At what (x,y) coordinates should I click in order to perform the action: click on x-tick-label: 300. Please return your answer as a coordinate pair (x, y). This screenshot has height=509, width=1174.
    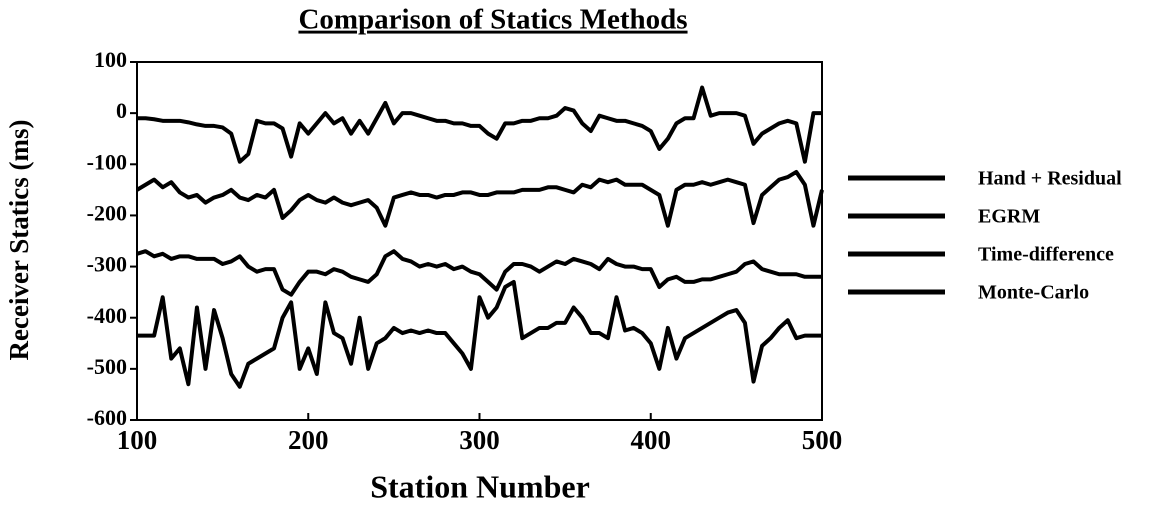
    Looking at the image, I should click on (479, 440).